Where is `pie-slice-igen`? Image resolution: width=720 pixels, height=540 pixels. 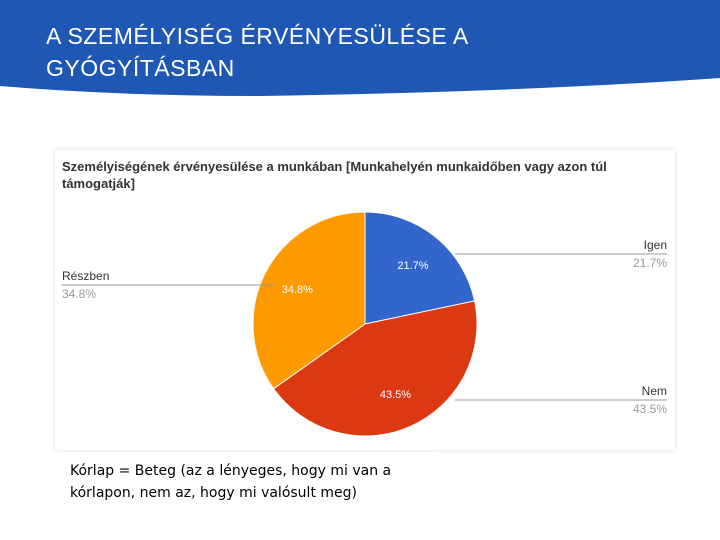 pie-slice-igen is located at coordinates (420, 268).